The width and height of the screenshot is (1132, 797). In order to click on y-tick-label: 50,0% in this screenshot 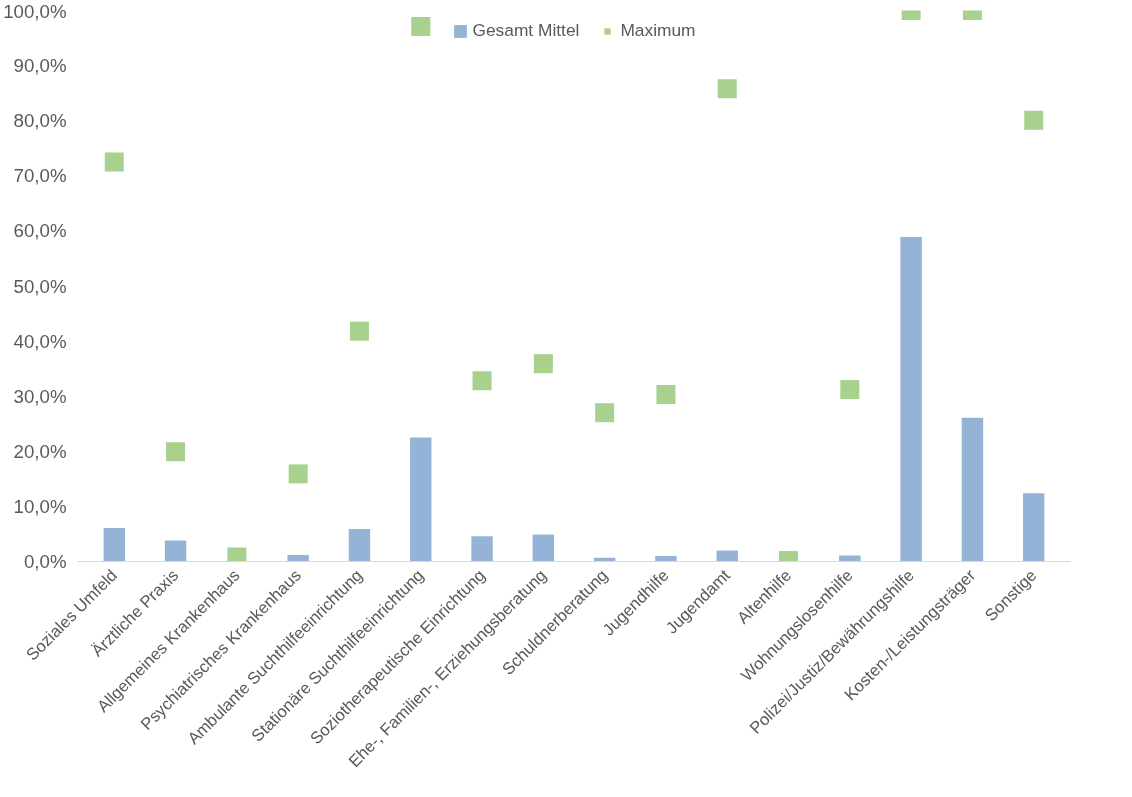, I will do `click(40, 286)`.